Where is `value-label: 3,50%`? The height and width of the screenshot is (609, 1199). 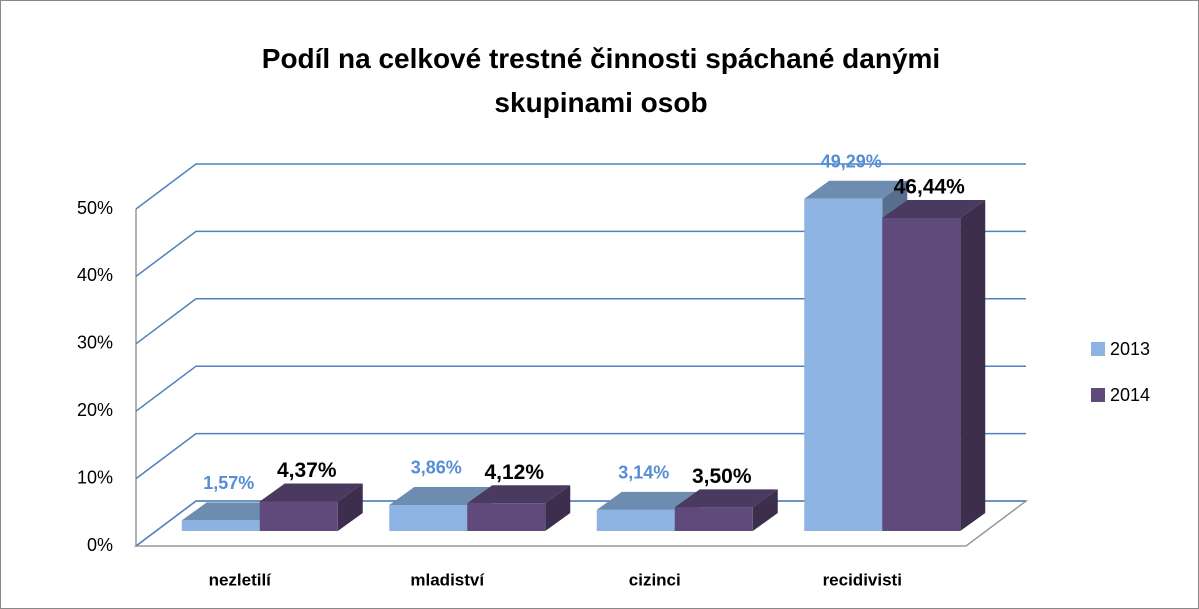
value-label: 3,50% is located at coordinates (722, 476).